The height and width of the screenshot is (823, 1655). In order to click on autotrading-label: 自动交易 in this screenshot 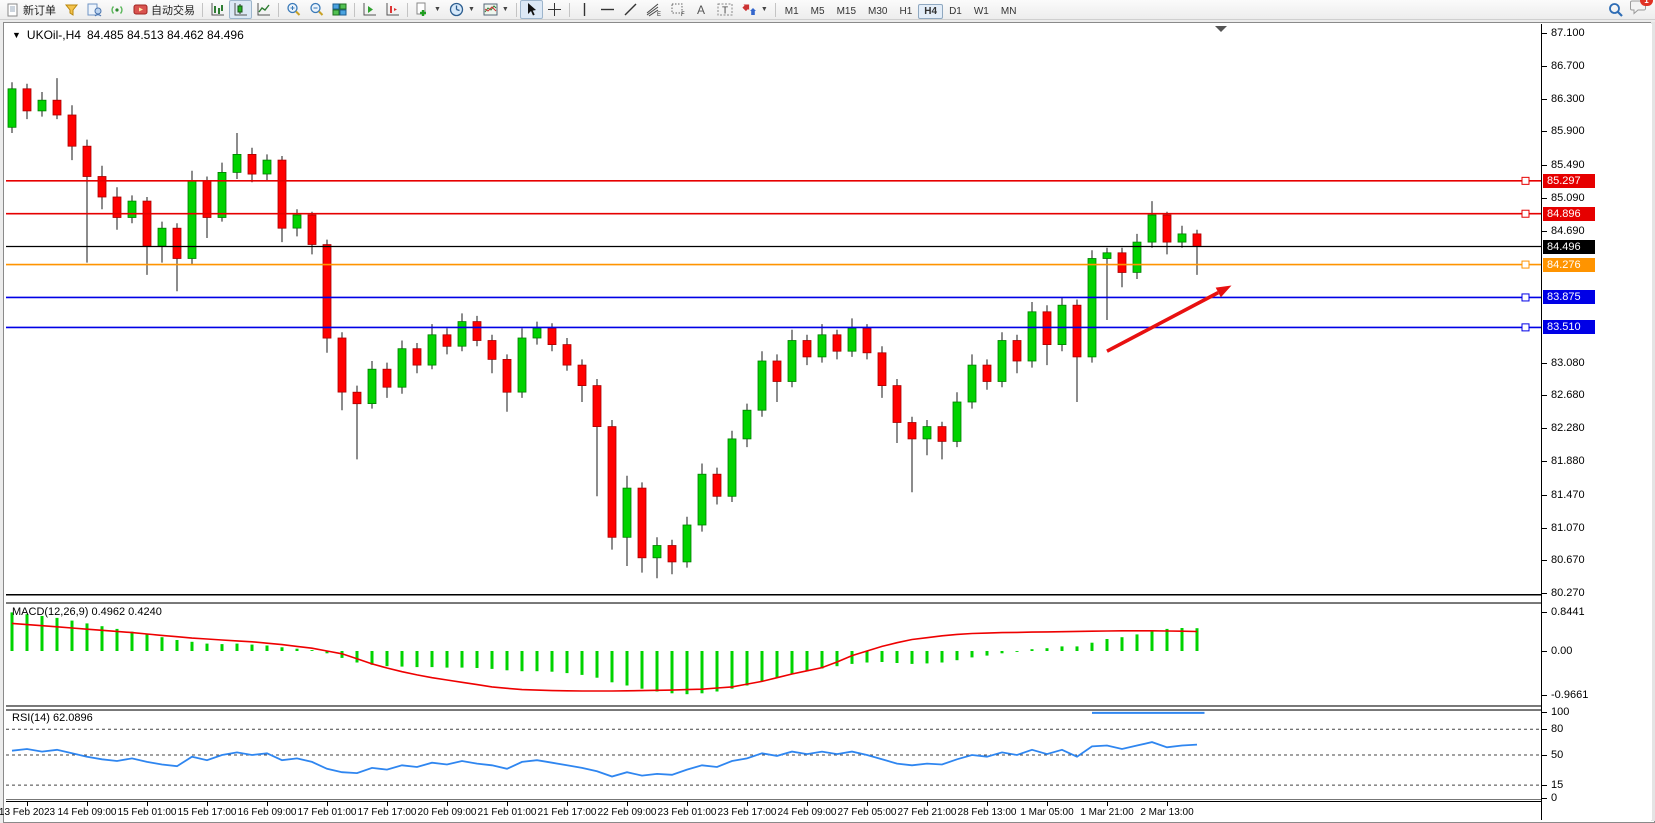, I will do `click(173, 10)`.